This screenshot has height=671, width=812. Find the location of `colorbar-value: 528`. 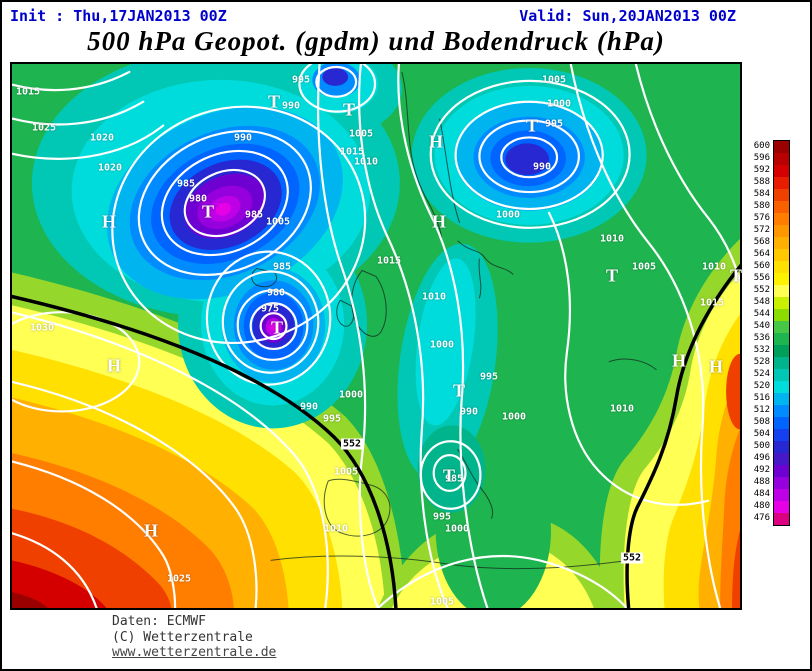

colorbar-value: 528 is located at coordinates (761, 362).